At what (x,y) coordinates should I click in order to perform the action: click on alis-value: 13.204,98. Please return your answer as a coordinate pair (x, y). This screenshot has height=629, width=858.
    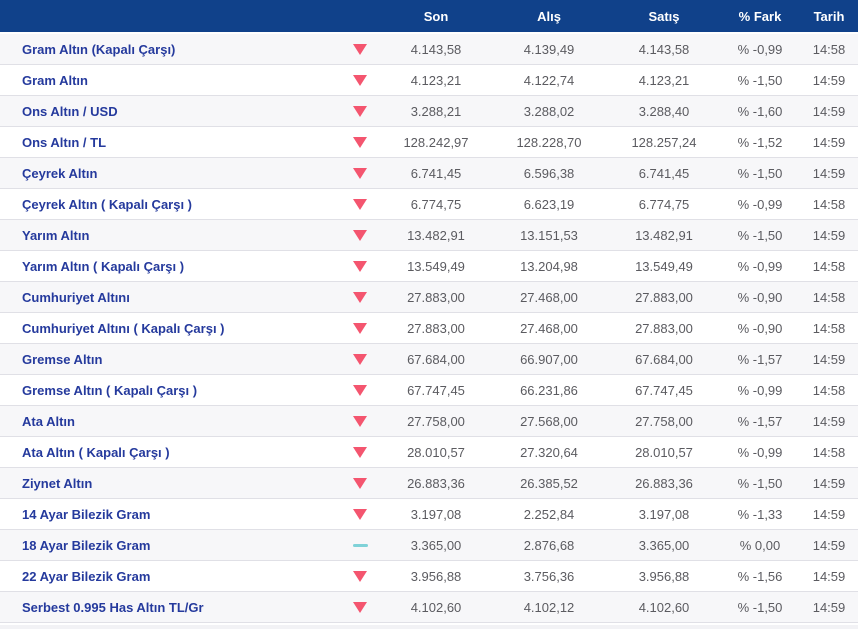
    Looking at the image, I should click on (549, 266).